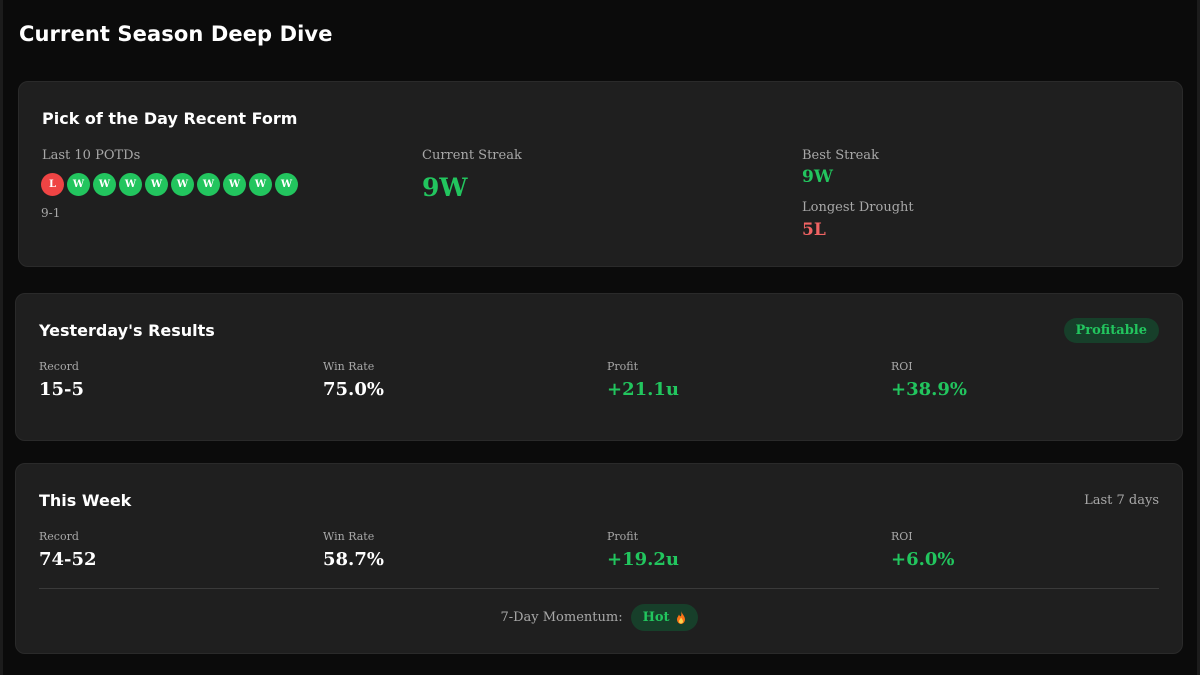 Image resolution: width=1200 pixels, height=675 pixels. I want to click on momentum-label: 7-Day Momentum:, so click(561, 617).